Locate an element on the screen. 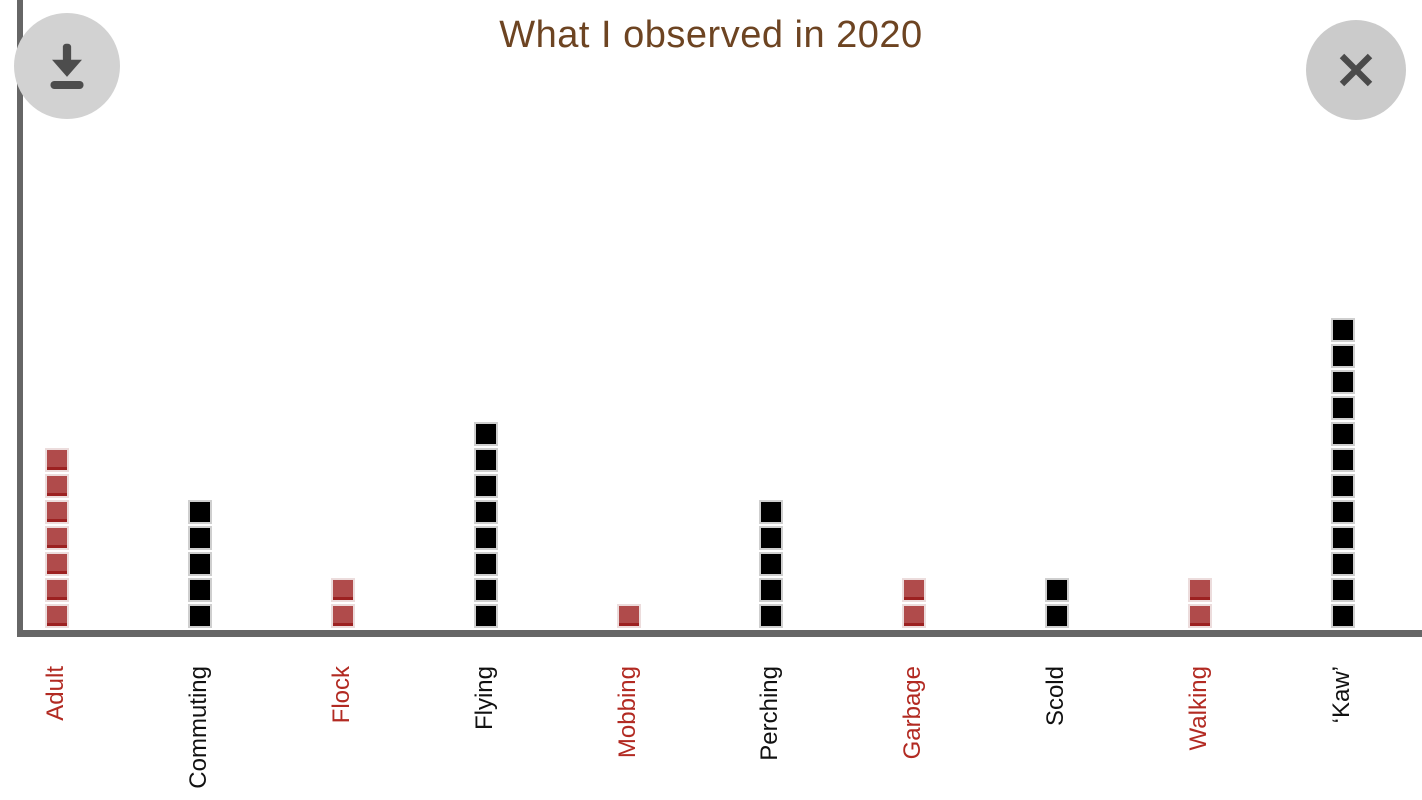  bar-adult is located at coordinates (57, 538).